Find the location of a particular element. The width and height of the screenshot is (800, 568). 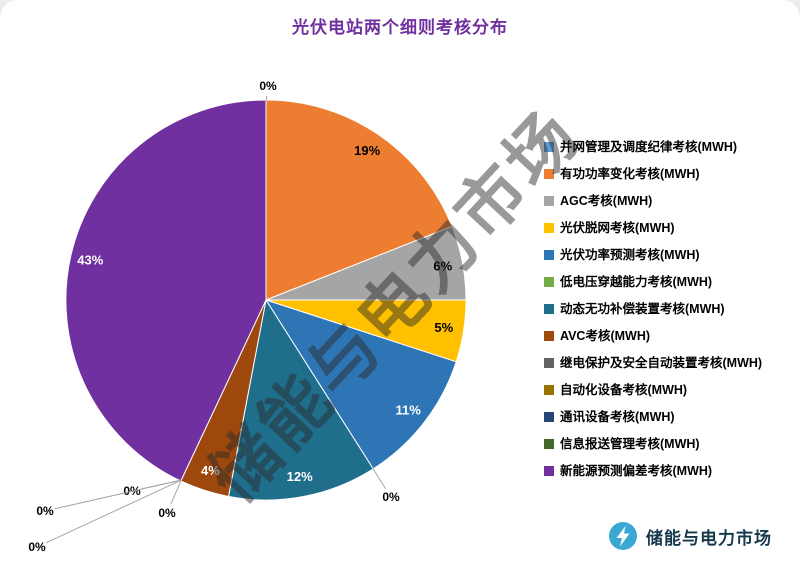

legend-item: 信息报送管理考核(MWH) is located at coordinates (669, 444).